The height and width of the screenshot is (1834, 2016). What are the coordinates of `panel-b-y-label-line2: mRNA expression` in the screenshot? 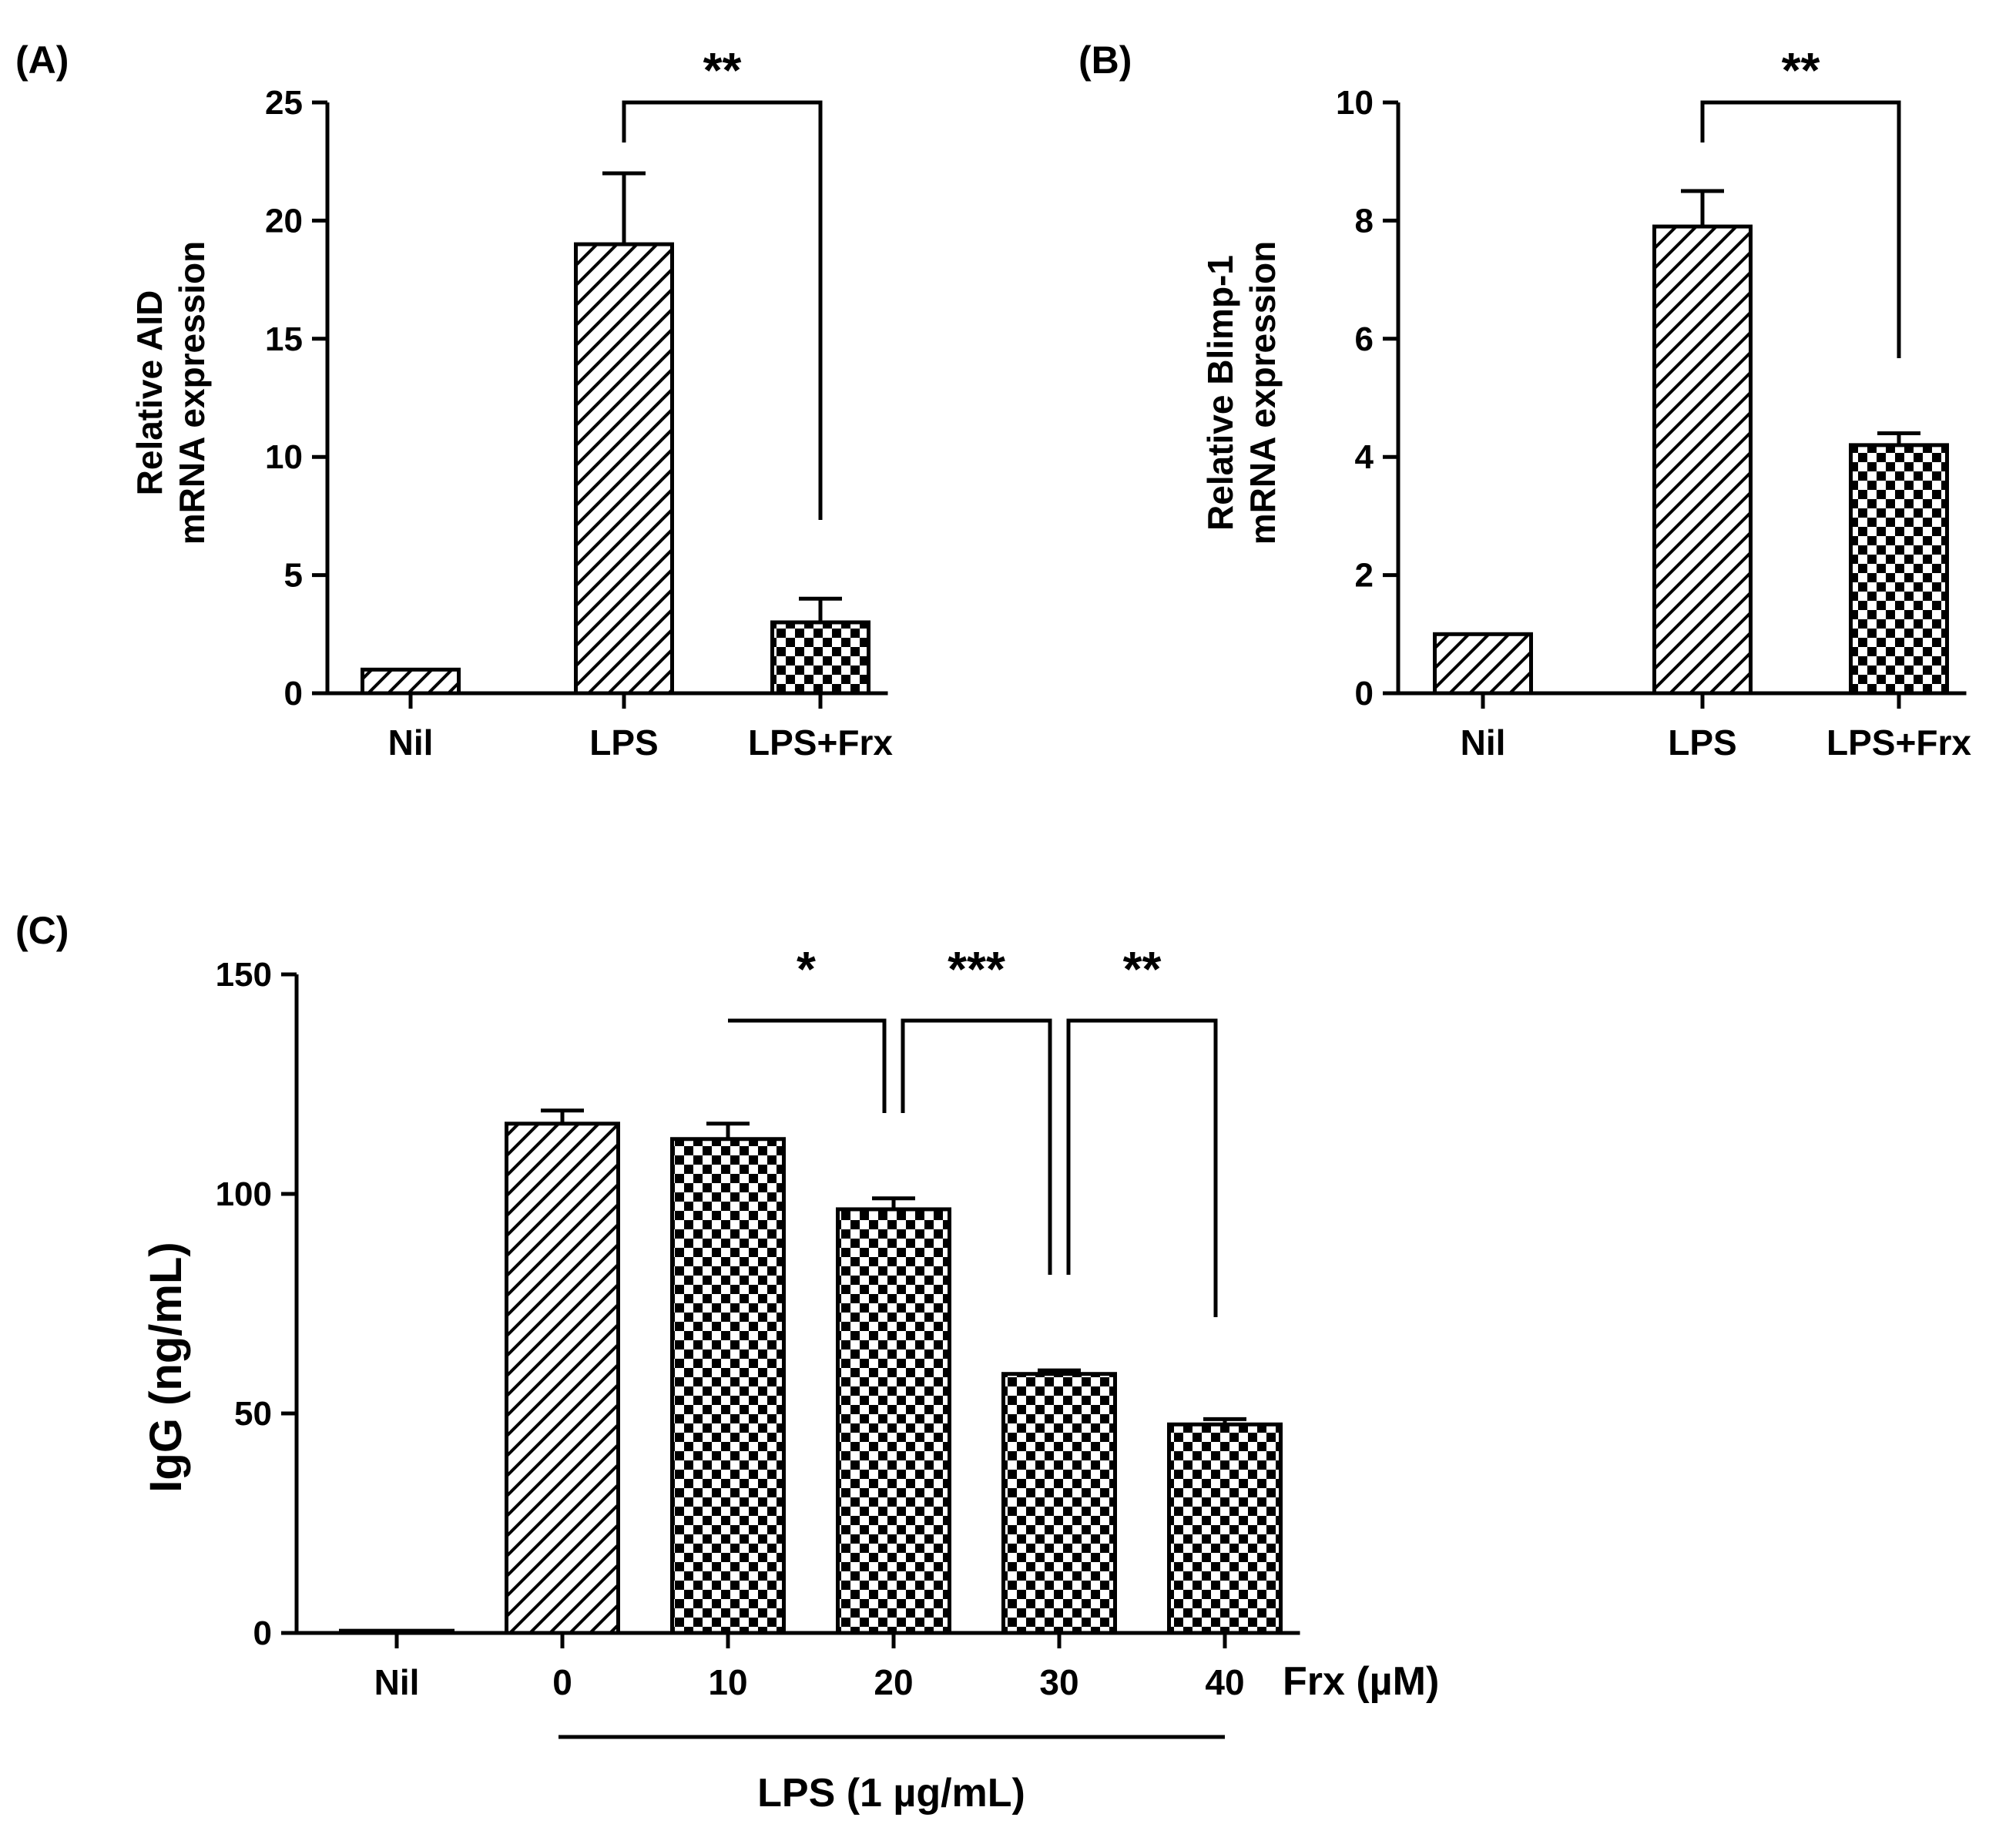 It's located at (1263, 393).